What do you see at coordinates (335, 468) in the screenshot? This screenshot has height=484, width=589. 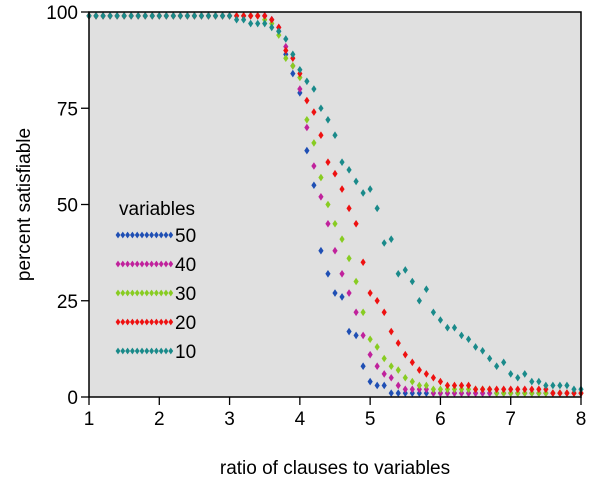 I see `x-axis-label: ratio of clauses to variables` at bounding box center [335, 468].